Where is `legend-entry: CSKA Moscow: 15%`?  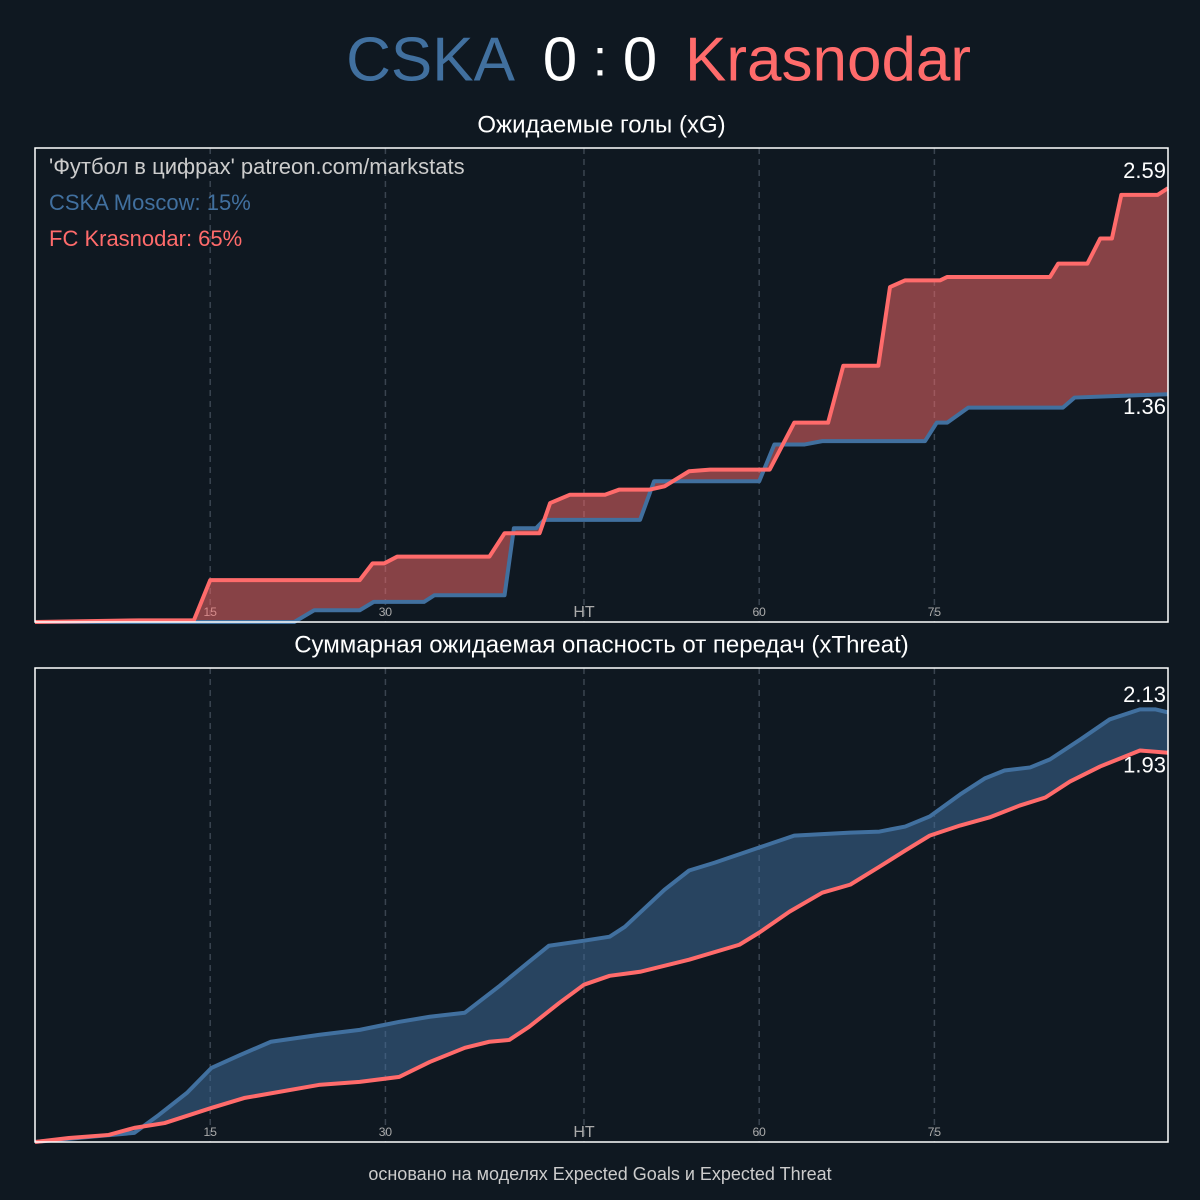
legend-entry: CSKA Moscow: 15% is located at coordinates (150, 202).